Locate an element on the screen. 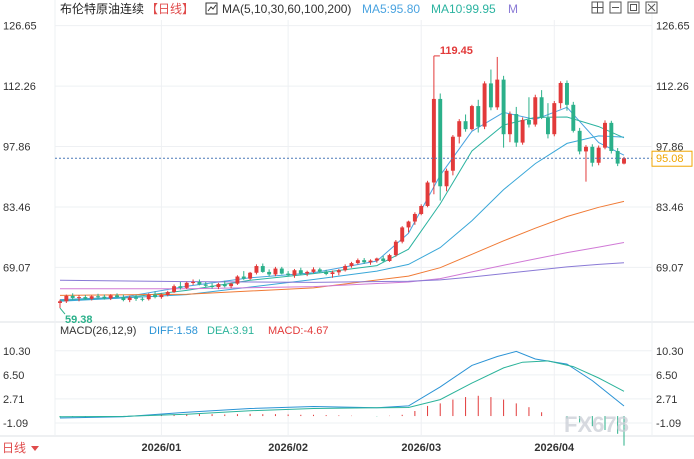  time-tick-0: 2026/01 is located at coordinates (162, 448).